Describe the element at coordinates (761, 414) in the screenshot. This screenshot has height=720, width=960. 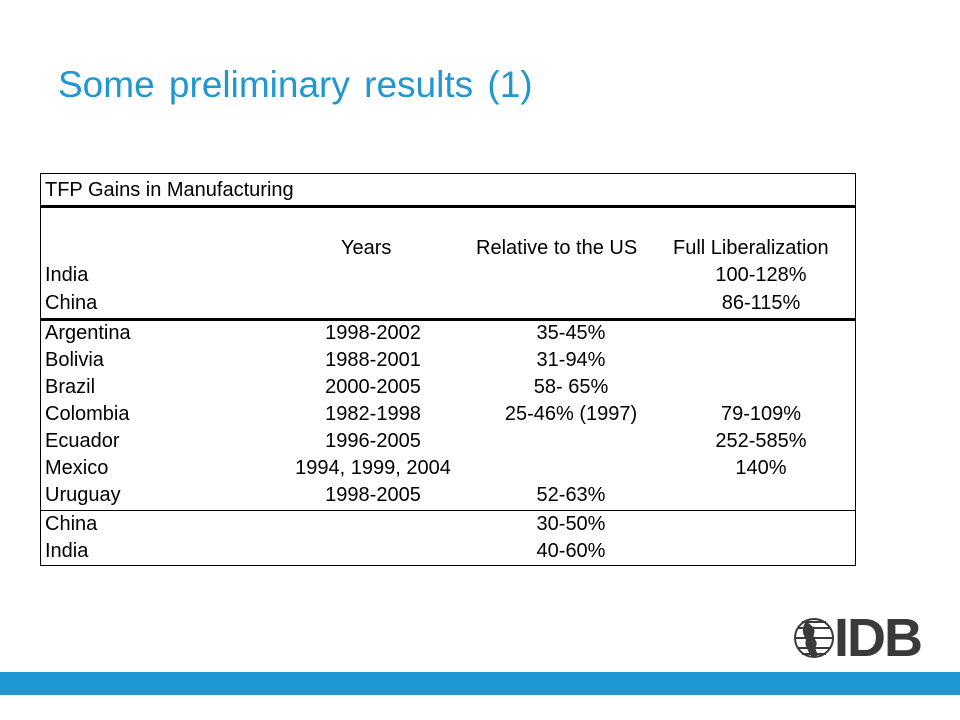
I see `row-full: 79-109%` at that location.